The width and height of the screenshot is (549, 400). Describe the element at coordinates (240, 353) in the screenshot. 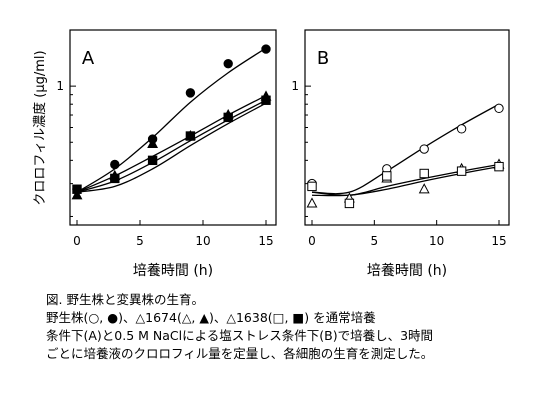

I see `caption-line: ごとに培養液のクロロフィル量を定量し、各細胞の生育を測定した。` at that location.